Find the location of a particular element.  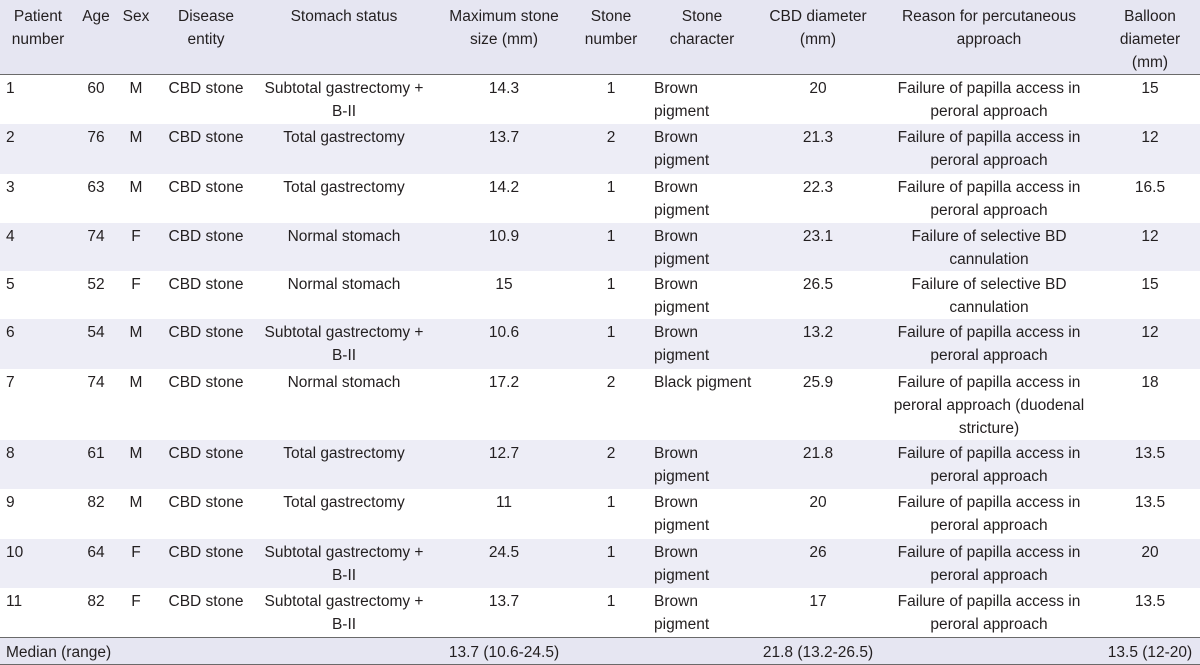

cell-patient-number: 3 is located at coordinates (10, 187).